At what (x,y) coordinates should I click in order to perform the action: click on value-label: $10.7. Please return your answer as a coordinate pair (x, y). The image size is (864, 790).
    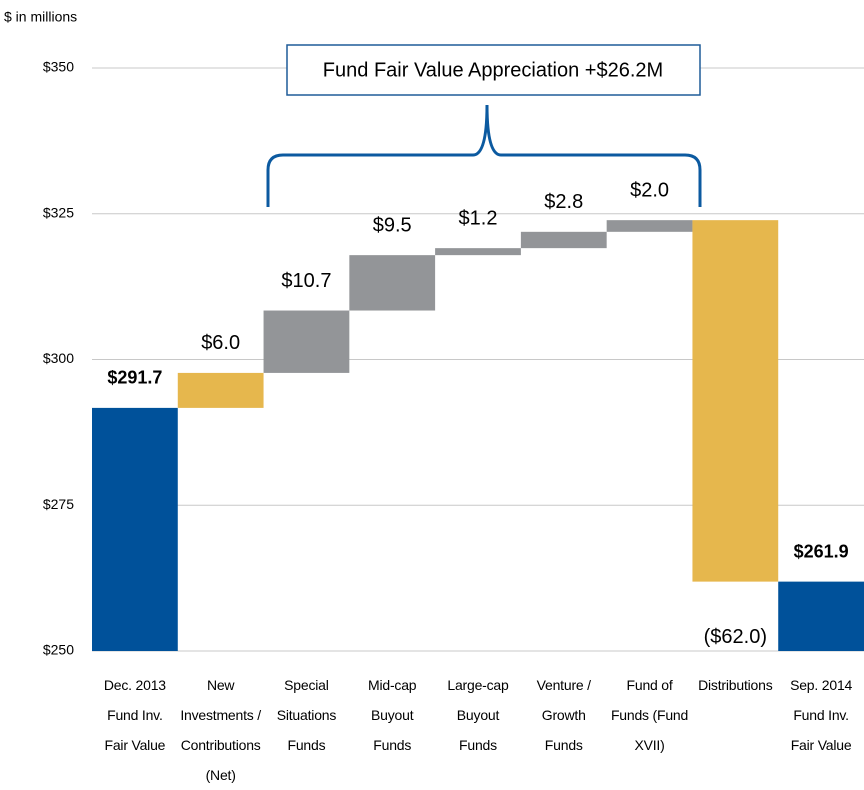
    Looking at the image, I should click on (306, 281).